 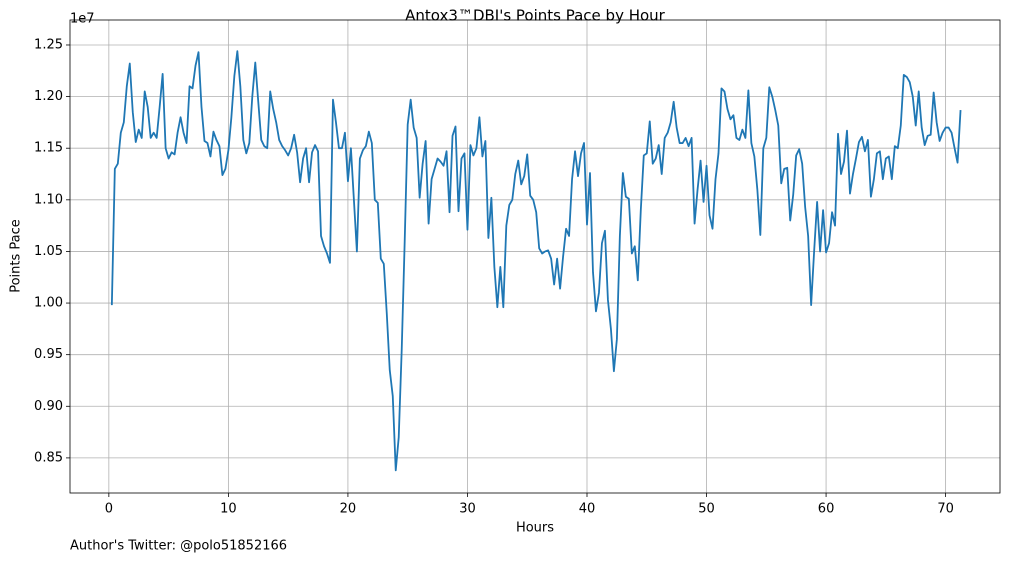 What do you see at coordinates (48, 406) in the screenshot?
I see `y-tick-label: 0.90` at bounding box center [48, 406].